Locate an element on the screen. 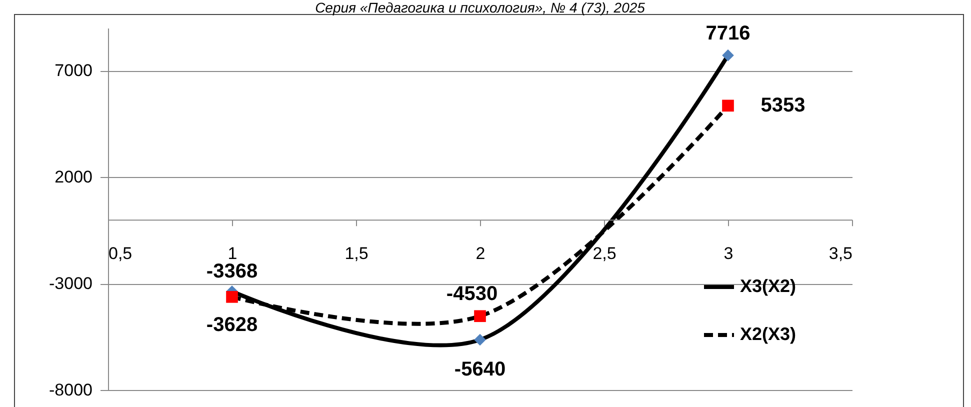 This screenshot has height=407, width=971. x-tick-label: 2,5 is located at coordinates (604, 254).